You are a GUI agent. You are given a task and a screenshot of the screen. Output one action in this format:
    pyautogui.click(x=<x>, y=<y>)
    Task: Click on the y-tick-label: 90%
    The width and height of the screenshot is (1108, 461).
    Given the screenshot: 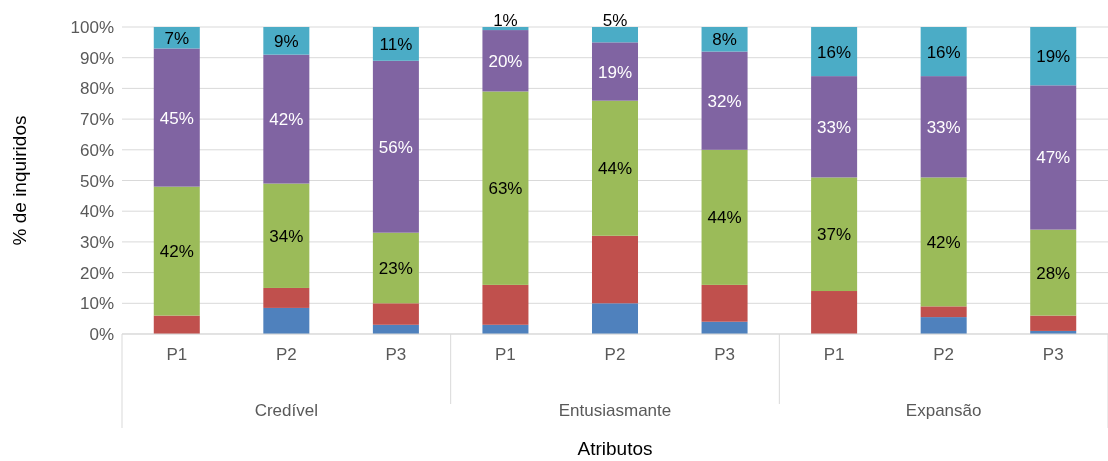 What is the action you would take?
    pyautogui.click(x=96, y=58)
    